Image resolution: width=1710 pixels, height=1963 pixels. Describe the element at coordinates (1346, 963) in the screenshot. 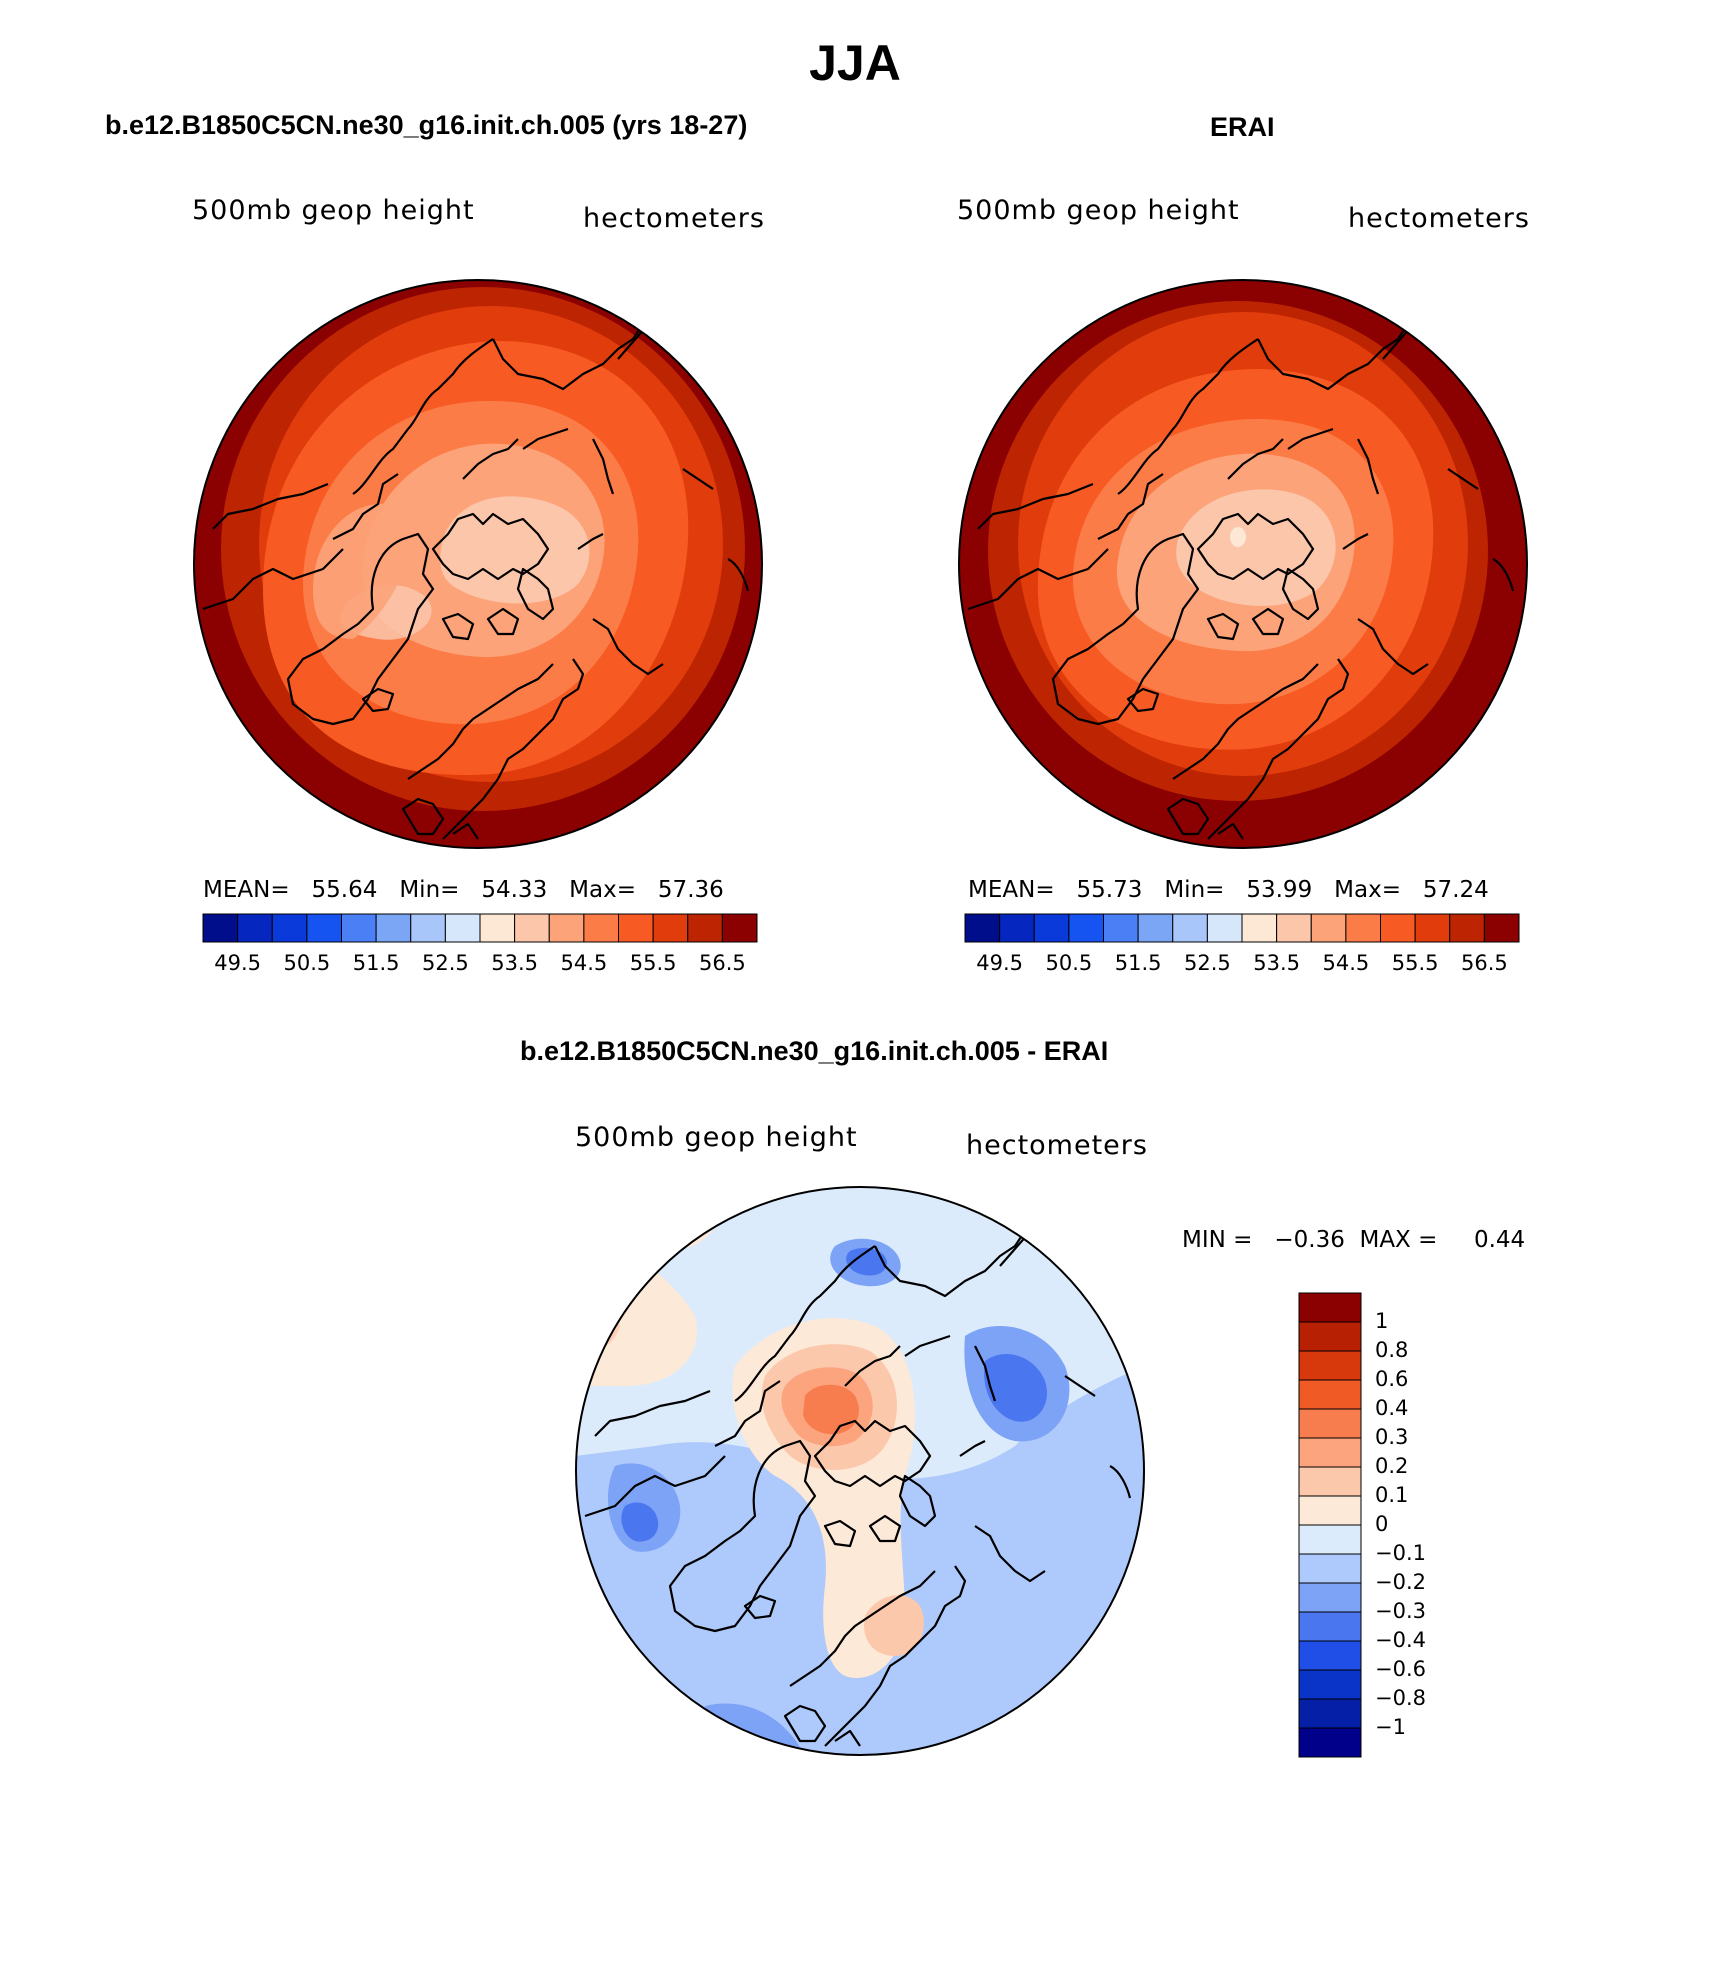

I see `obs-colorbar-tick-label: 54.5` at that location.